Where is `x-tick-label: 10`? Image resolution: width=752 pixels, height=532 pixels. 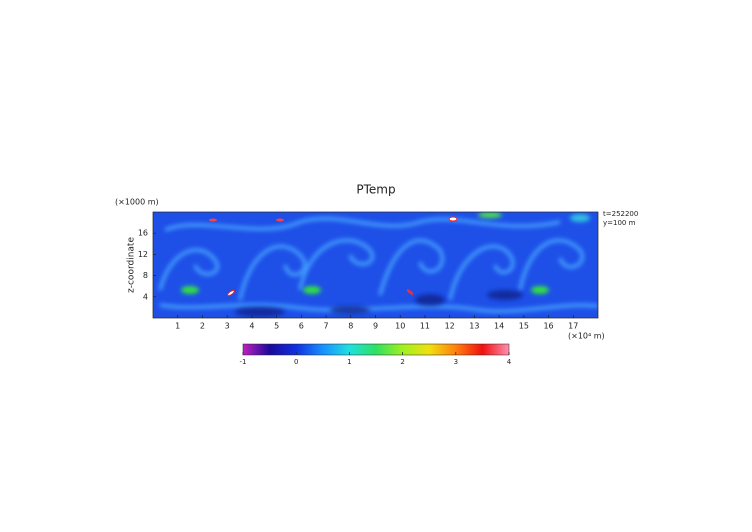 x-tick-label: 10 is located at coordinates (400, 326).